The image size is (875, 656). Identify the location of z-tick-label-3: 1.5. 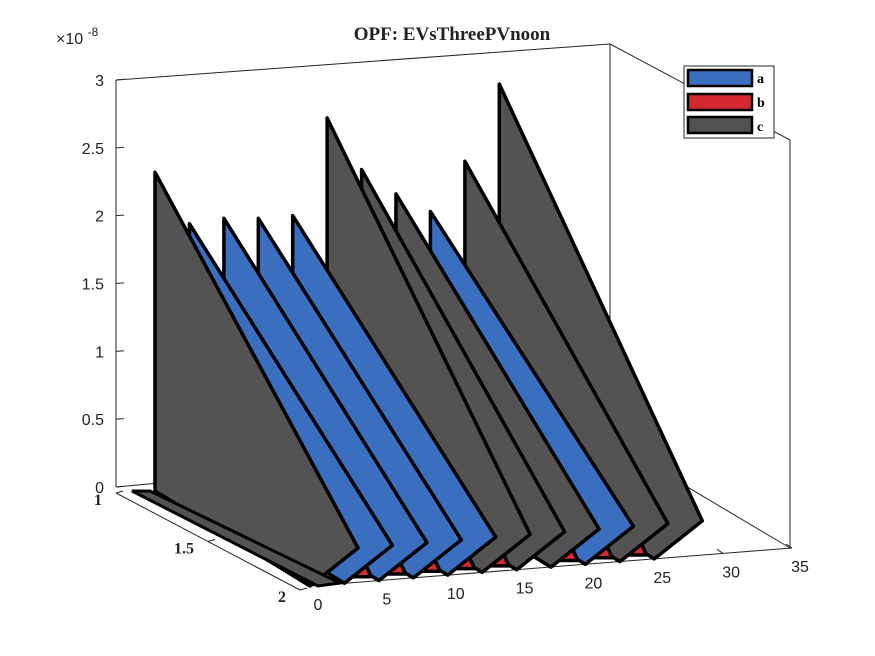
(93, 285).